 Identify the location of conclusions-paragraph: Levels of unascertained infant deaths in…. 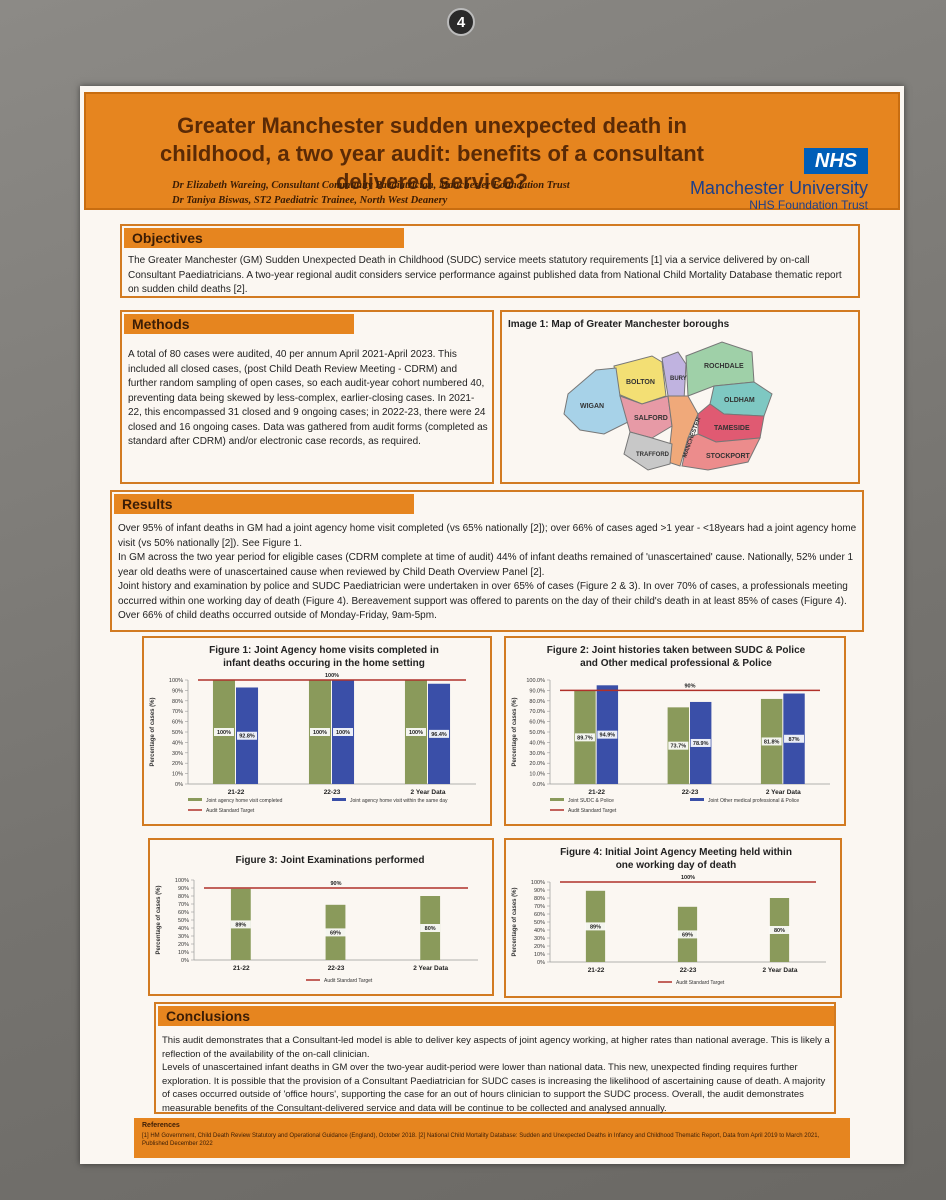
(494, 1088).